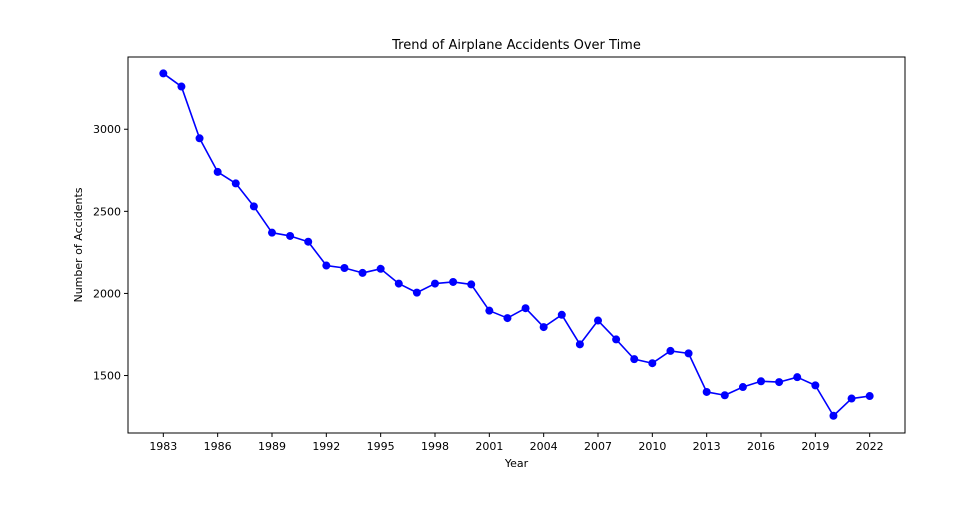 The width and height of the screenshot is (954, 511). What do you see at coordinates (107, 293) in the screenshot?
I see `y-tick-label: 2000` at bounding box center [107, 293].